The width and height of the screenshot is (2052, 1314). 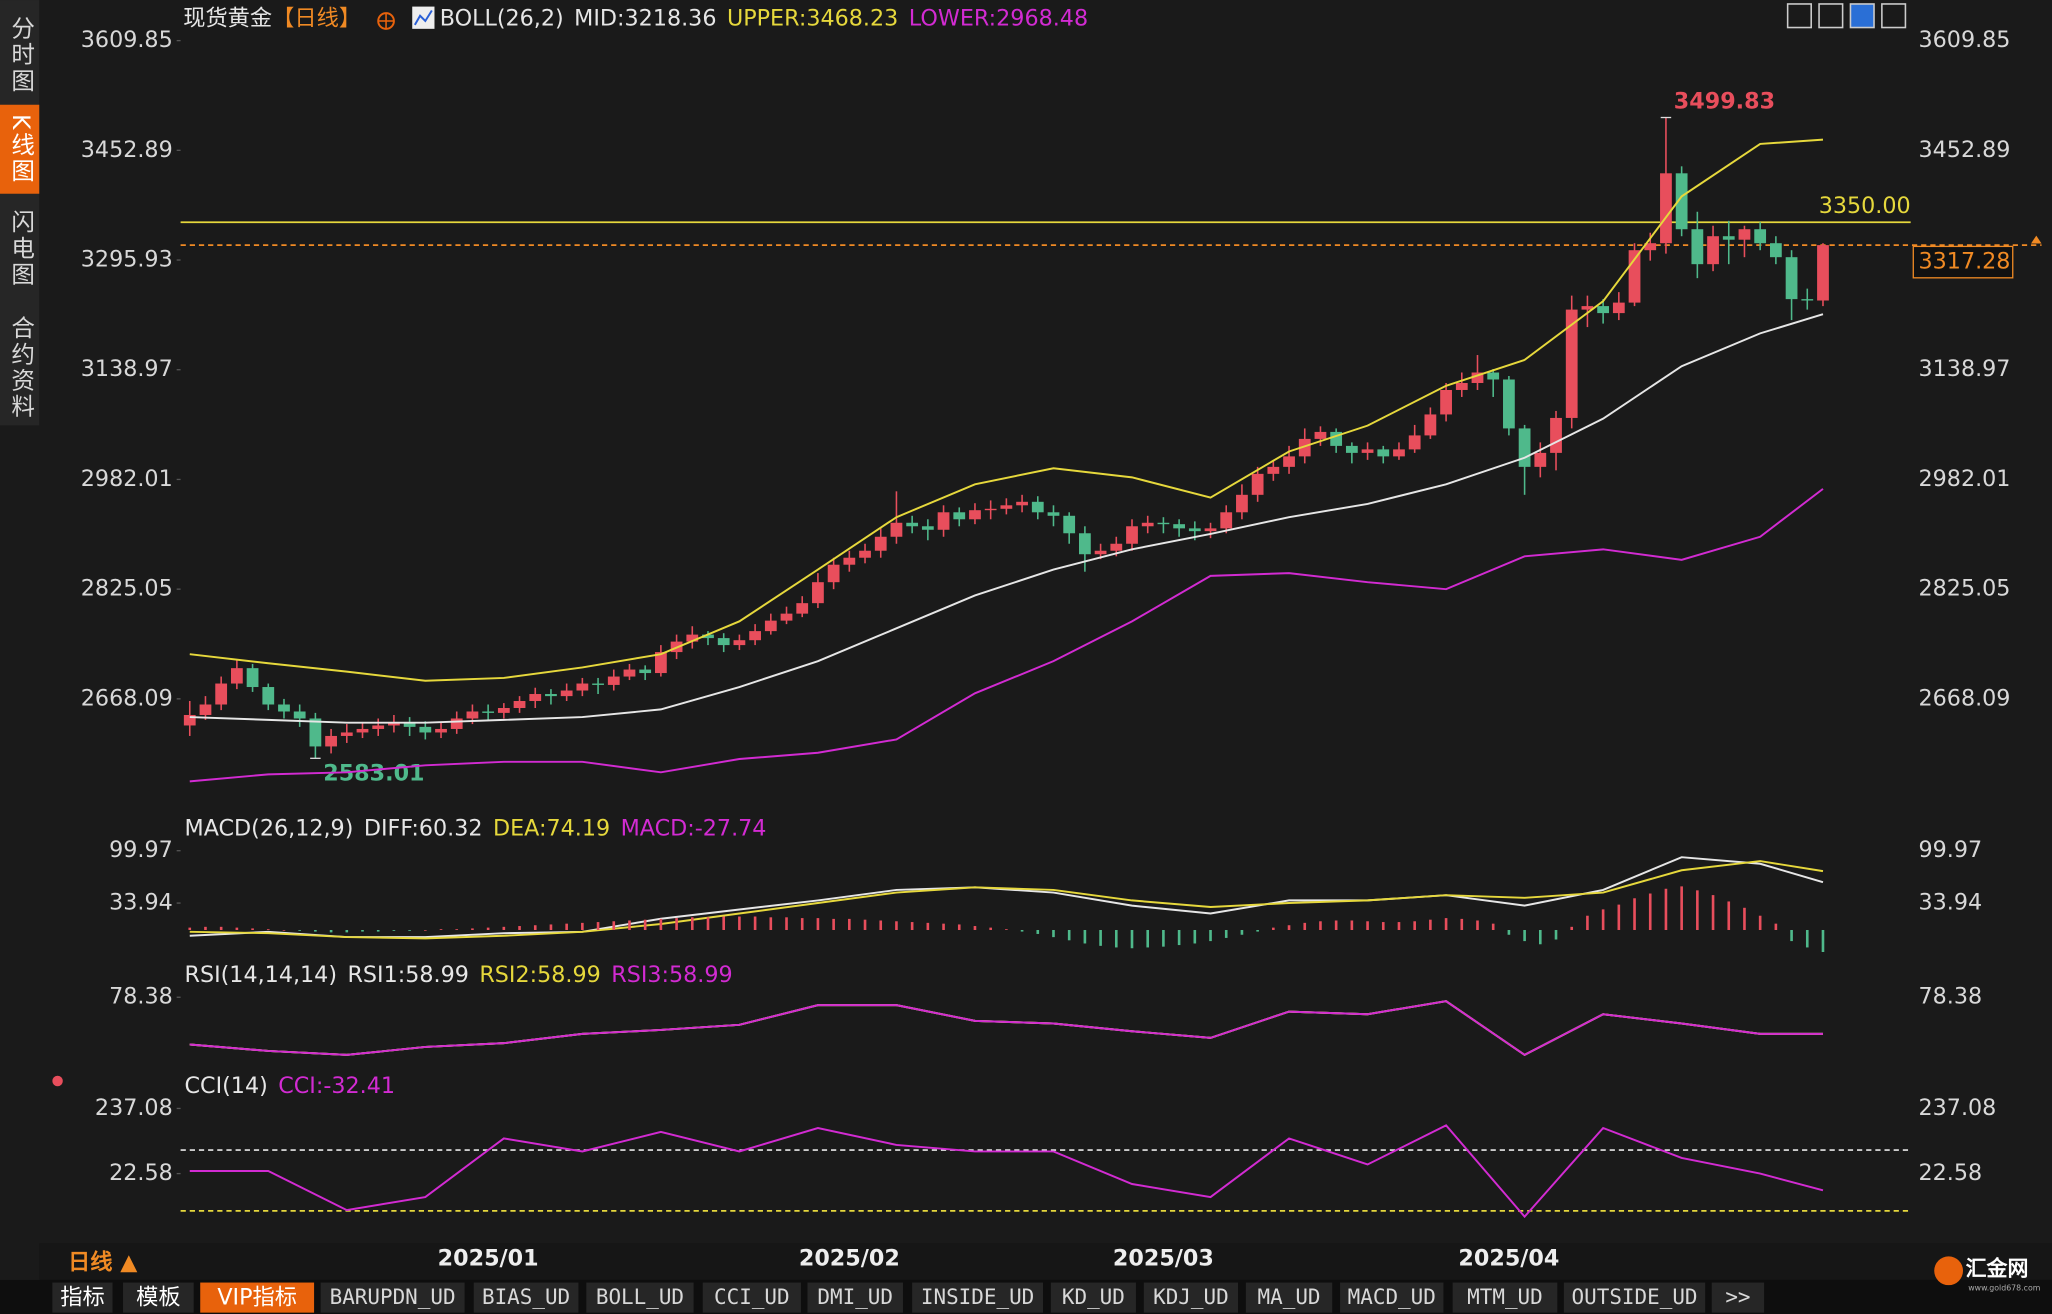 I want to click on legend-entry: RSI1:58.99, so click(x=407, y=975).